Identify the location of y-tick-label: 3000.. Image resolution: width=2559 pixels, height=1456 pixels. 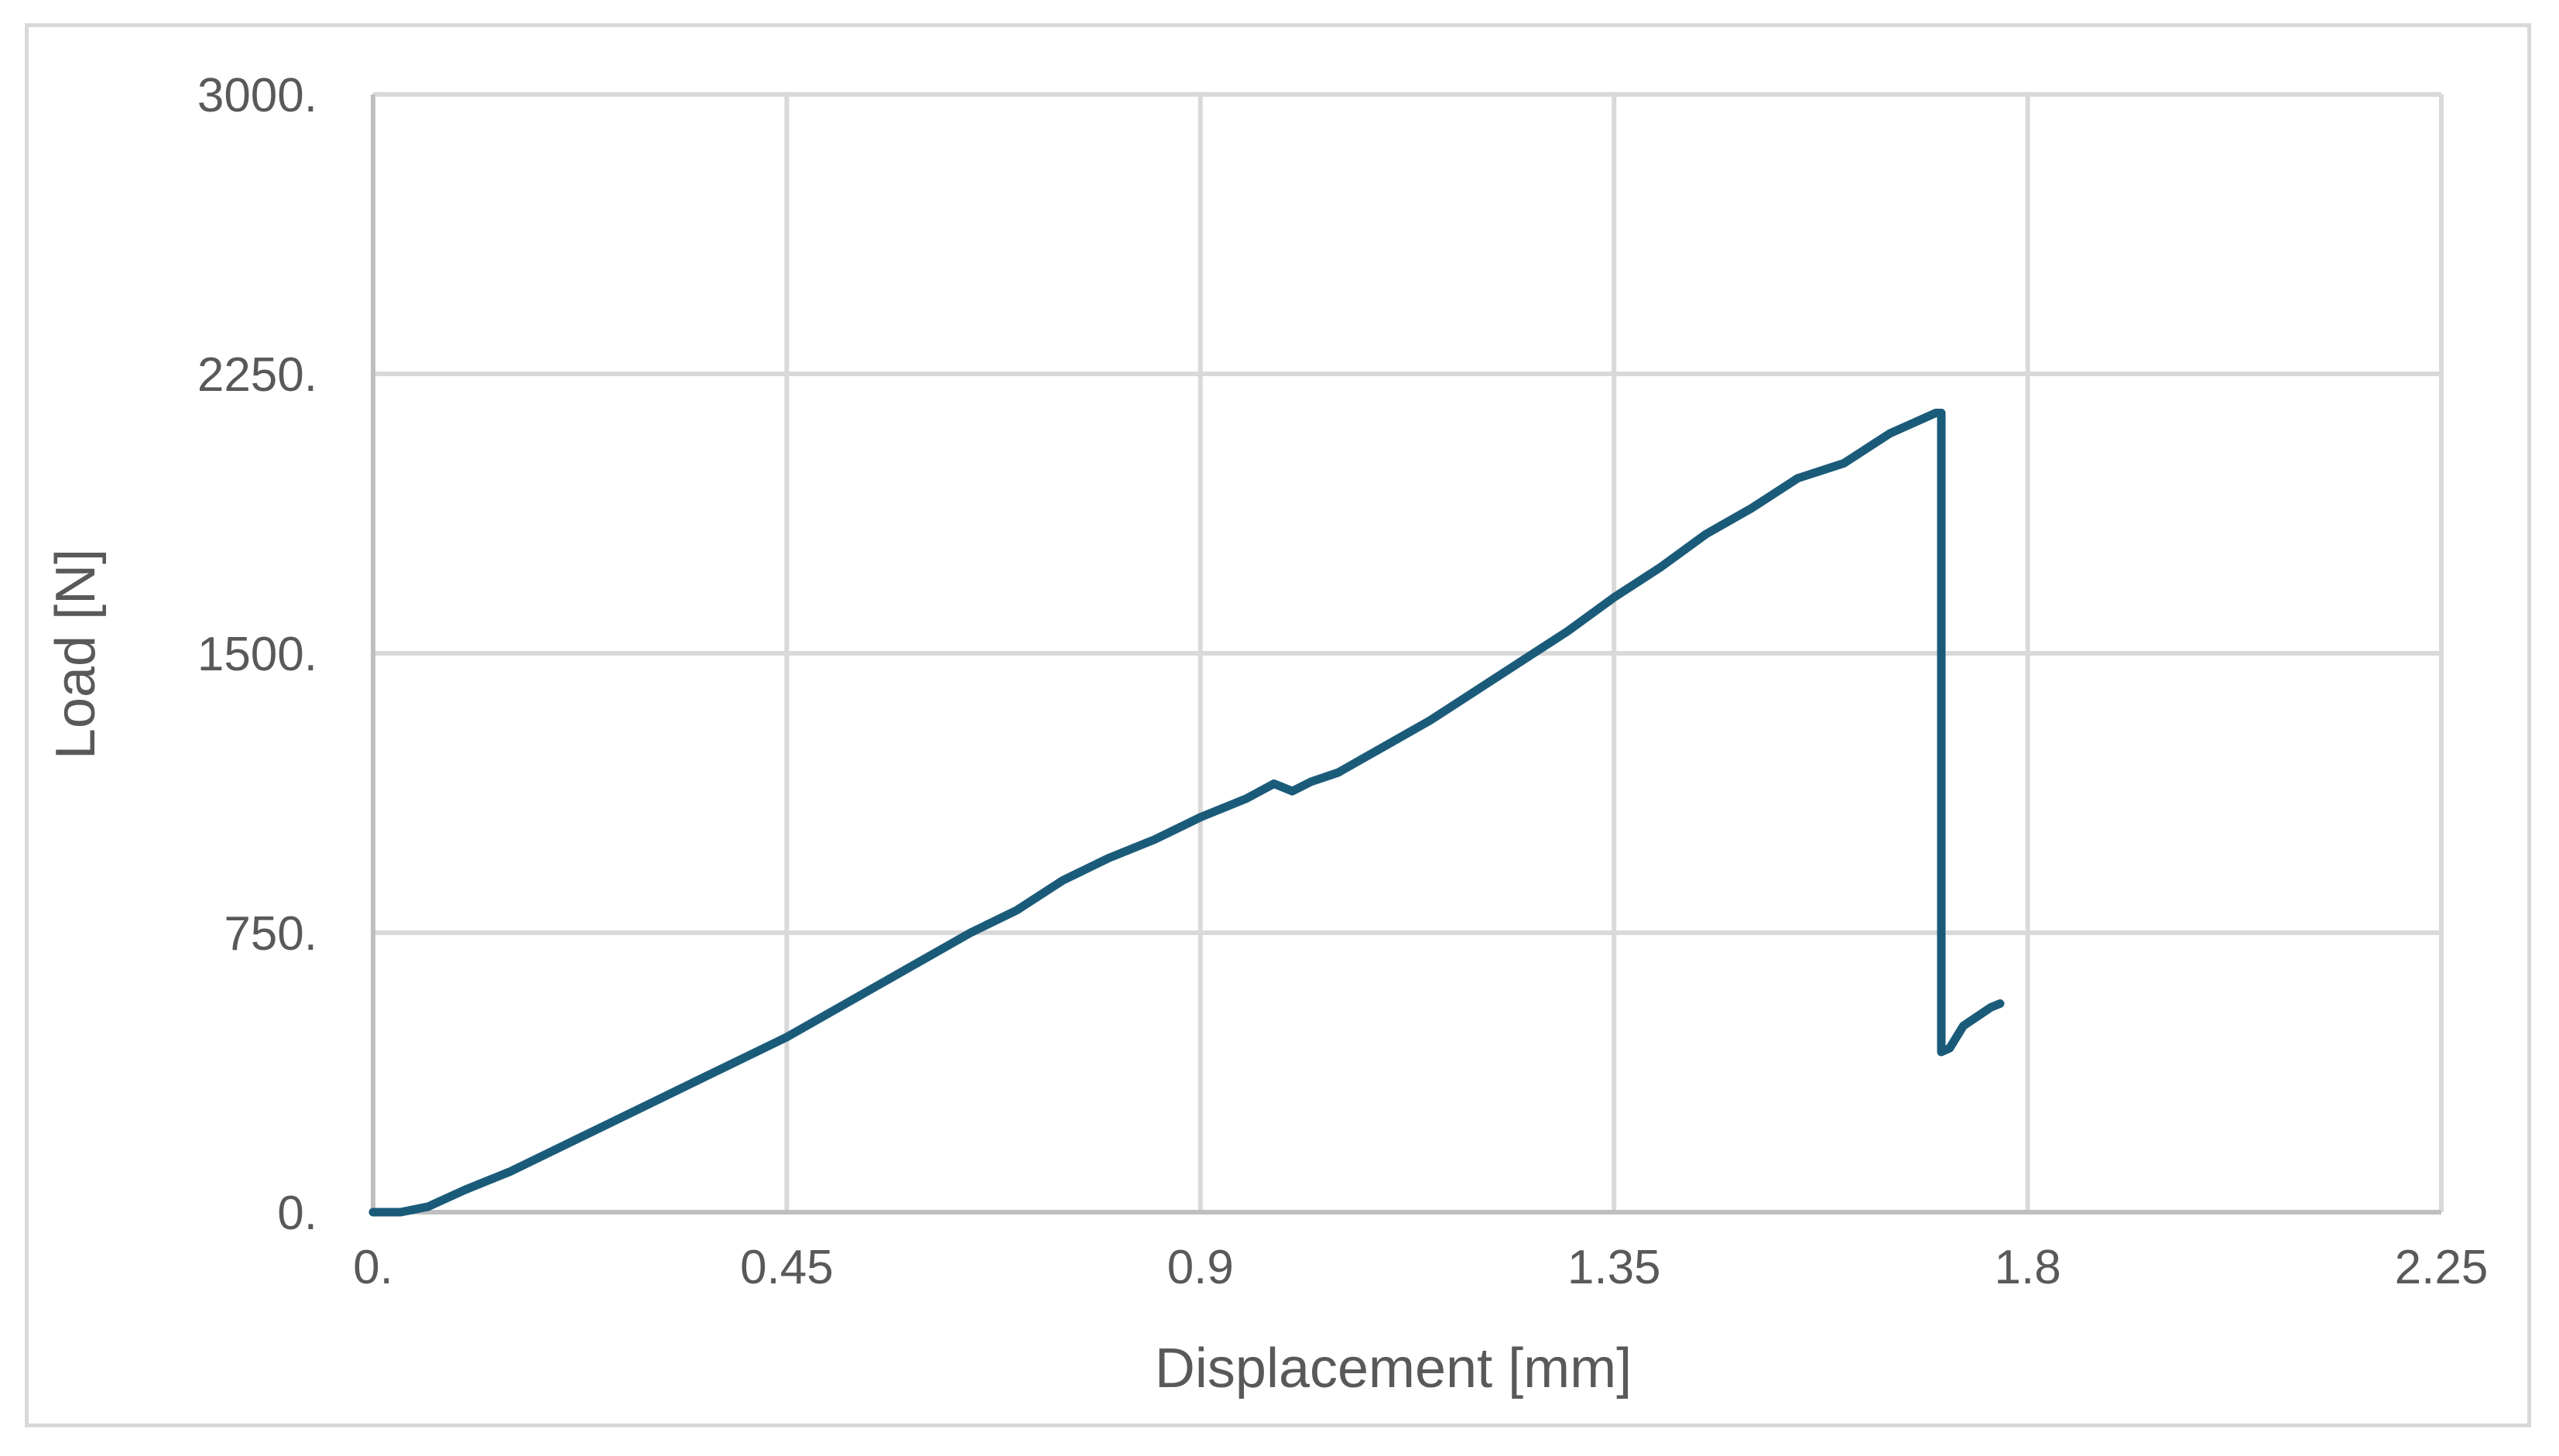
(257, 96).